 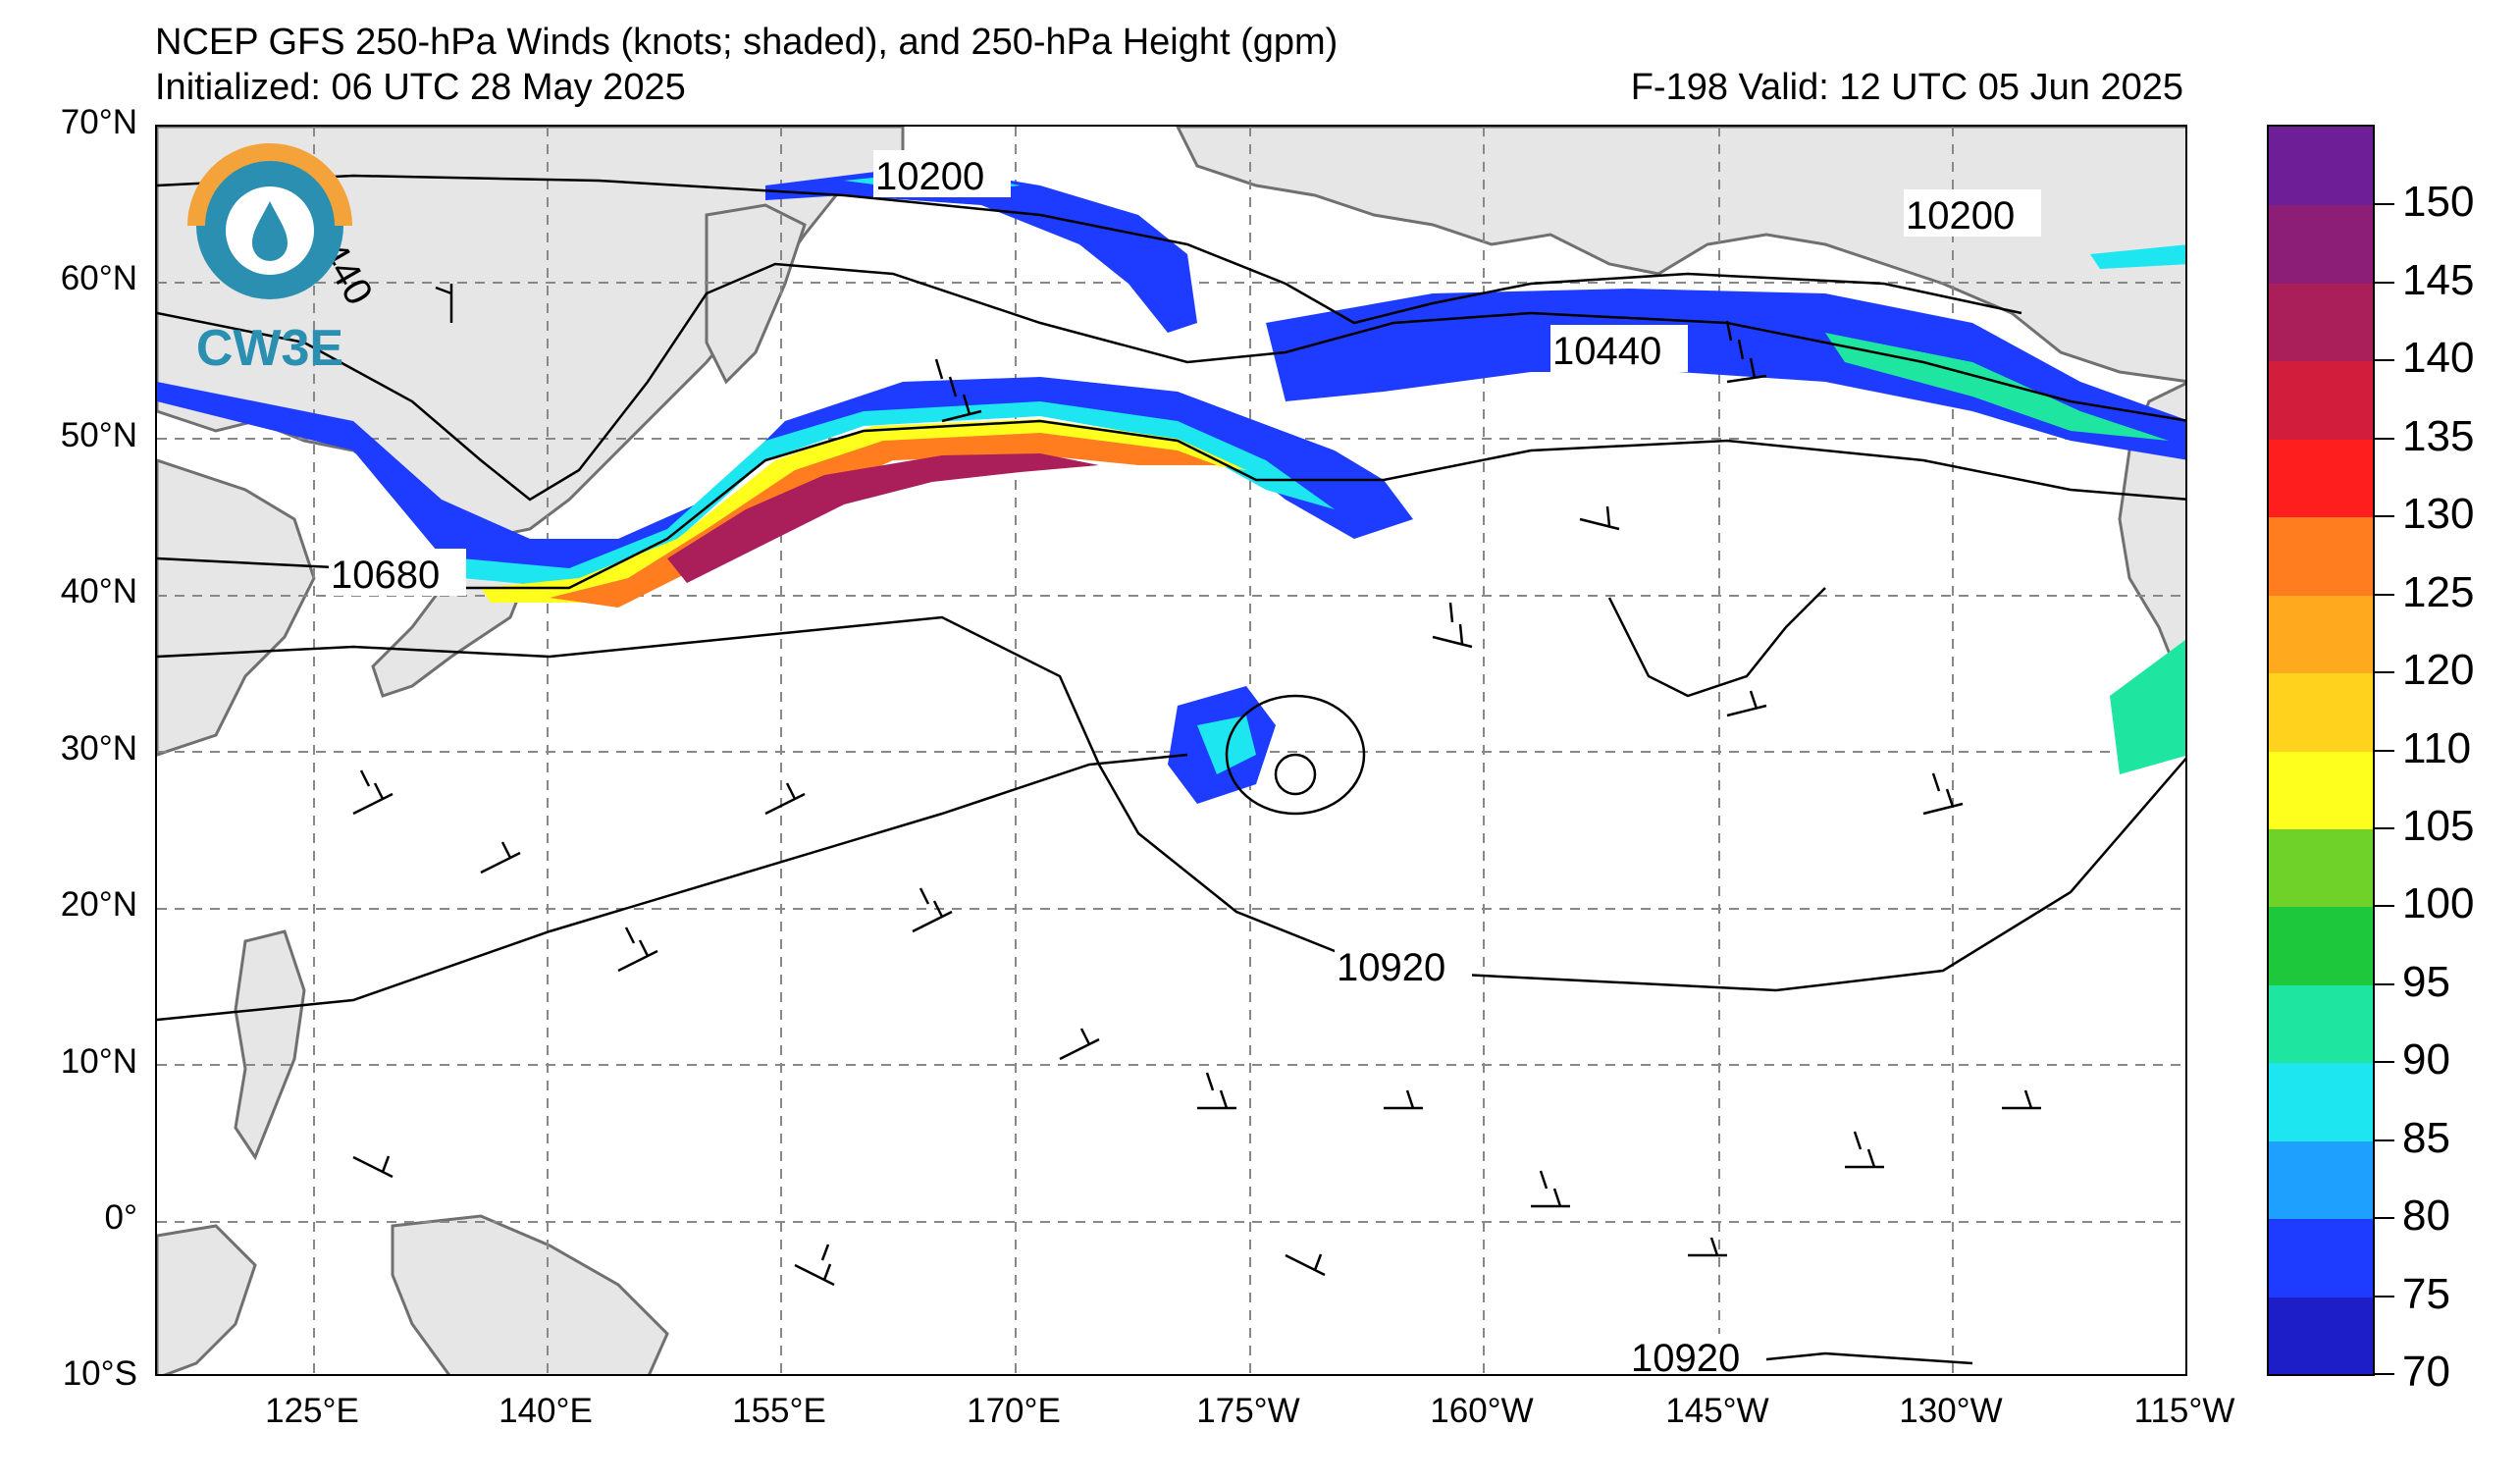 What do you see at coordinates (929, 177) in the screenshot?
I see `contour-label-10200-west: 10200` at bounding box center [929, 177].